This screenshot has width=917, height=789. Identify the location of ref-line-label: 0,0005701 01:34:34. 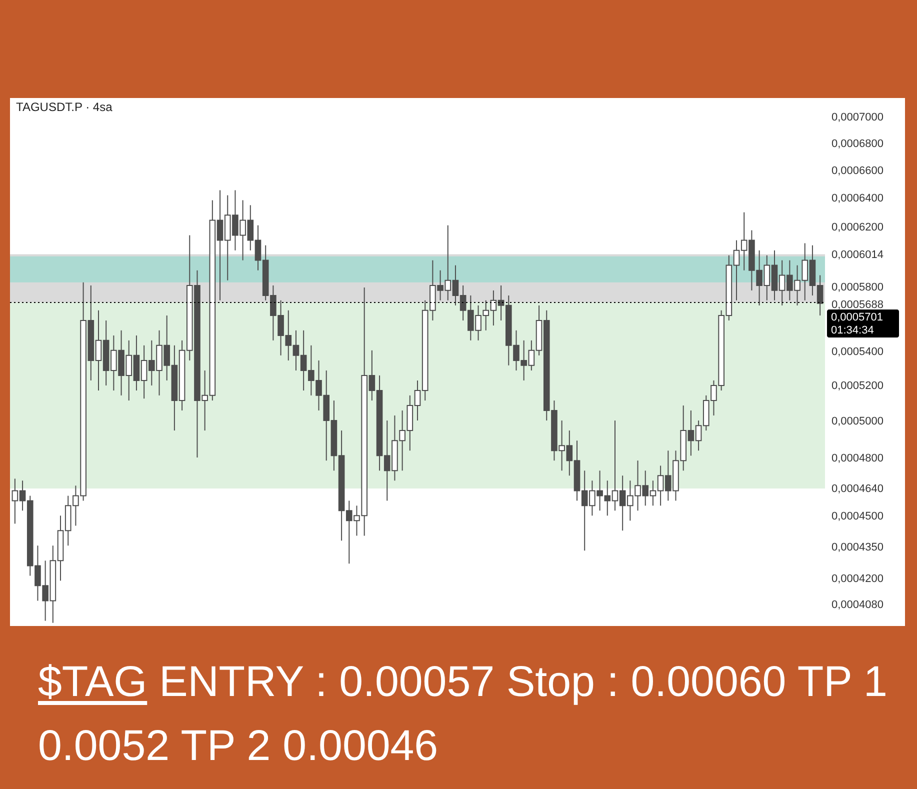
(857, 324).